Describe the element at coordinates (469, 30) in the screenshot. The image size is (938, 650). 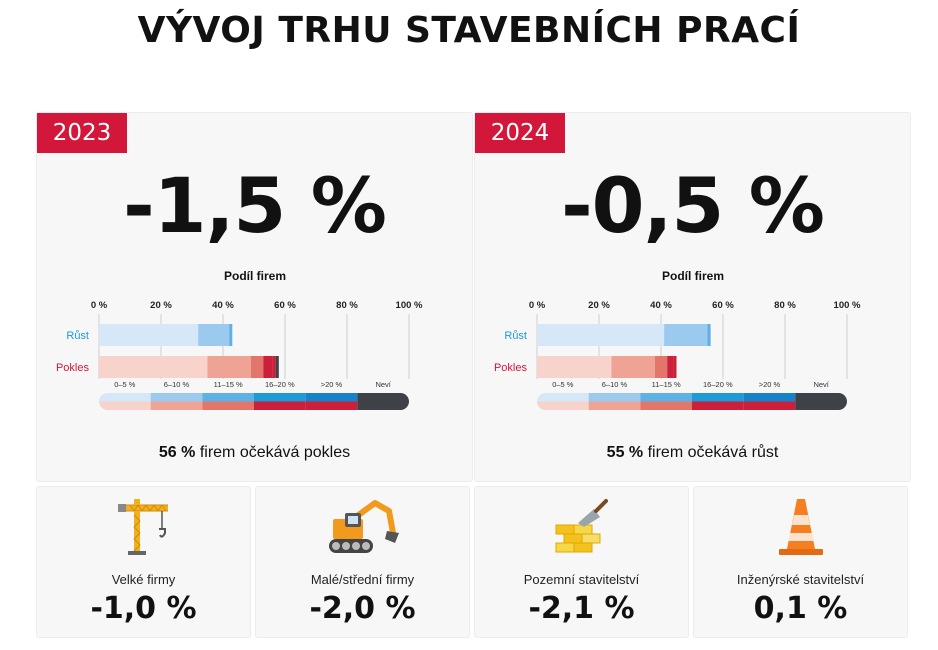
I see `page-title: VÝVOJ TRHU STAVEBNÍCH PRACÍ` at that location.